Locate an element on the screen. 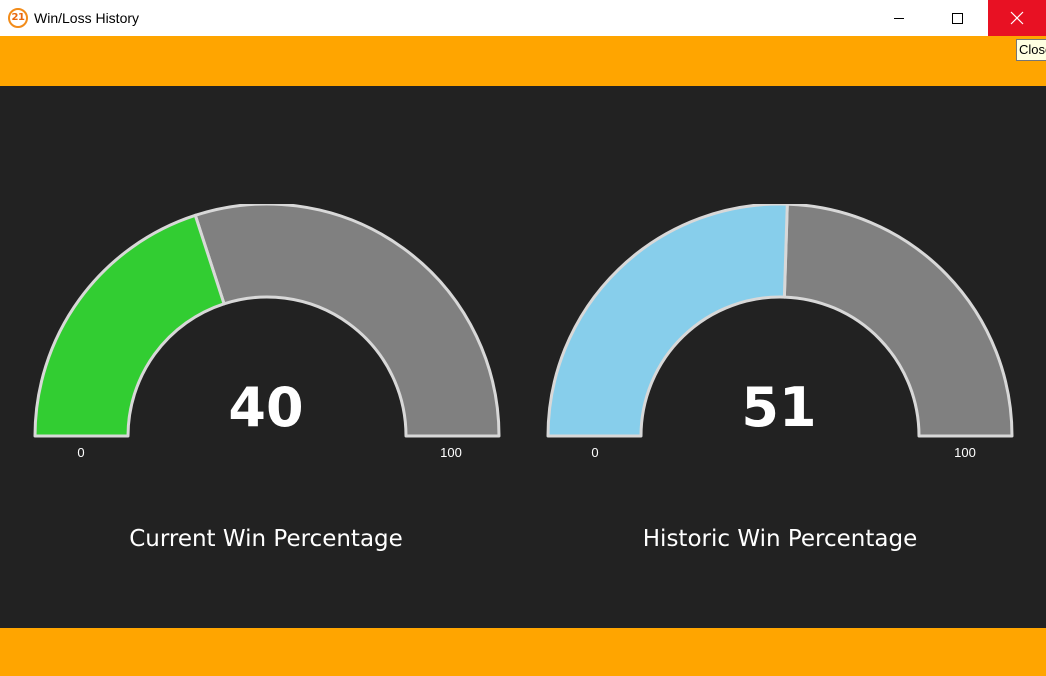  header-band is located at coordinates (523, 61).